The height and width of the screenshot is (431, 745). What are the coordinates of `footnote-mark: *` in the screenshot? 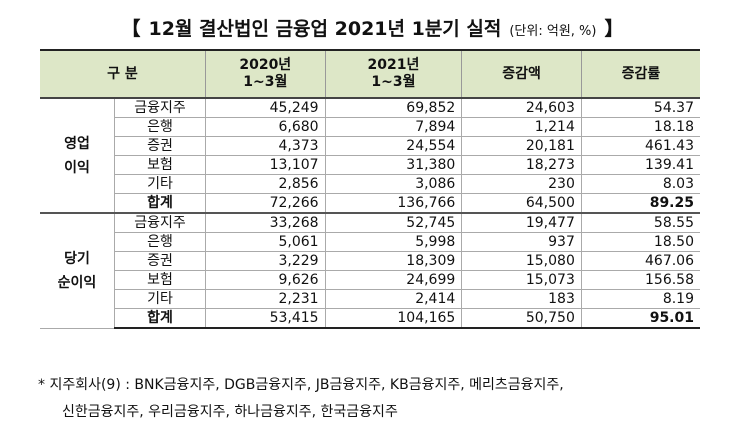 It's located at (41, 385).